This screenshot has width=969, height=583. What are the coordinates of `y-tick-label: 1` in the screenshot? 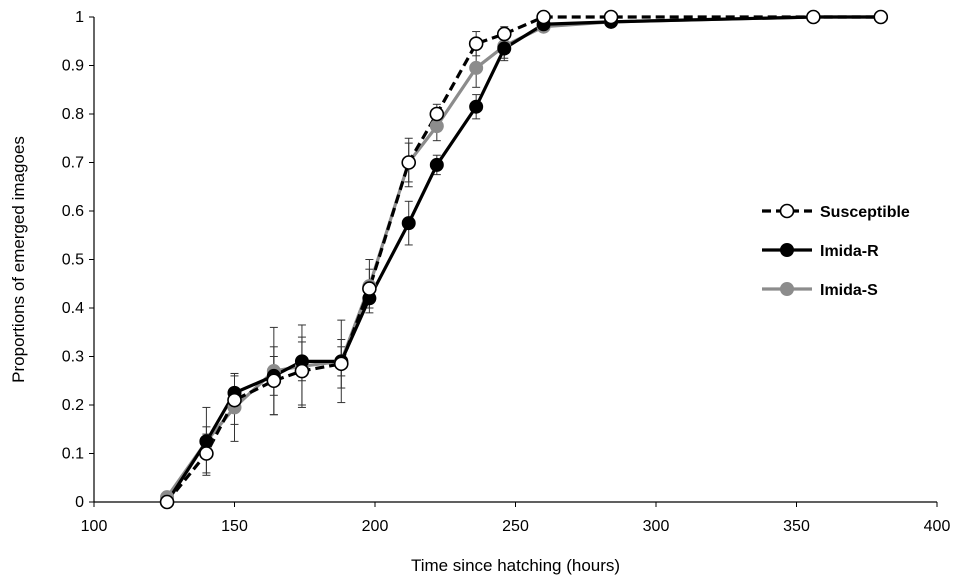 It's located at (79, 17).